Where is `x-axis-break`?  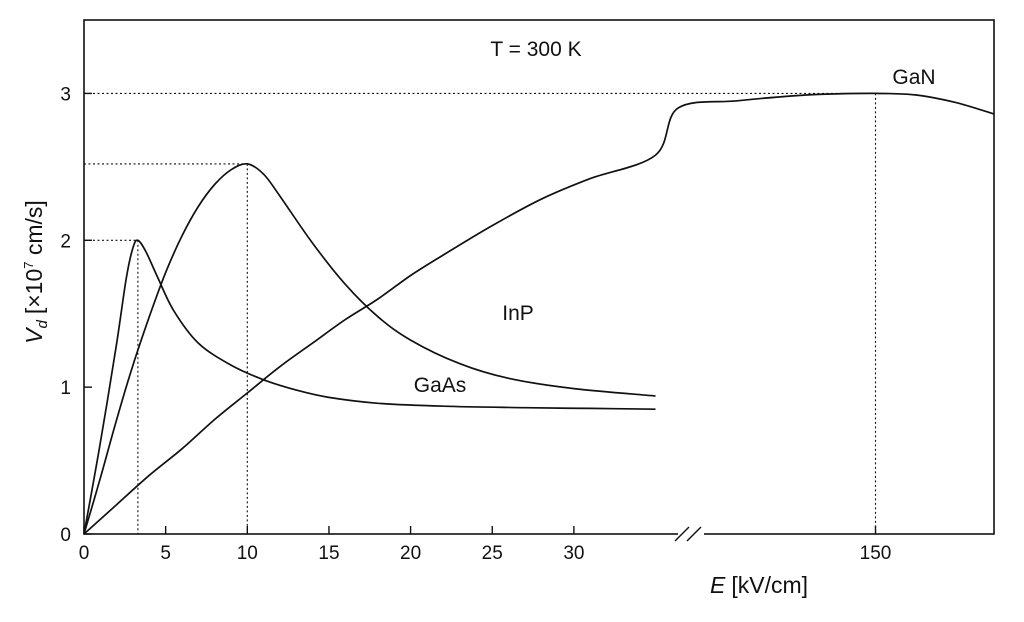
x-axis-break is located at coordinates (689, 534).